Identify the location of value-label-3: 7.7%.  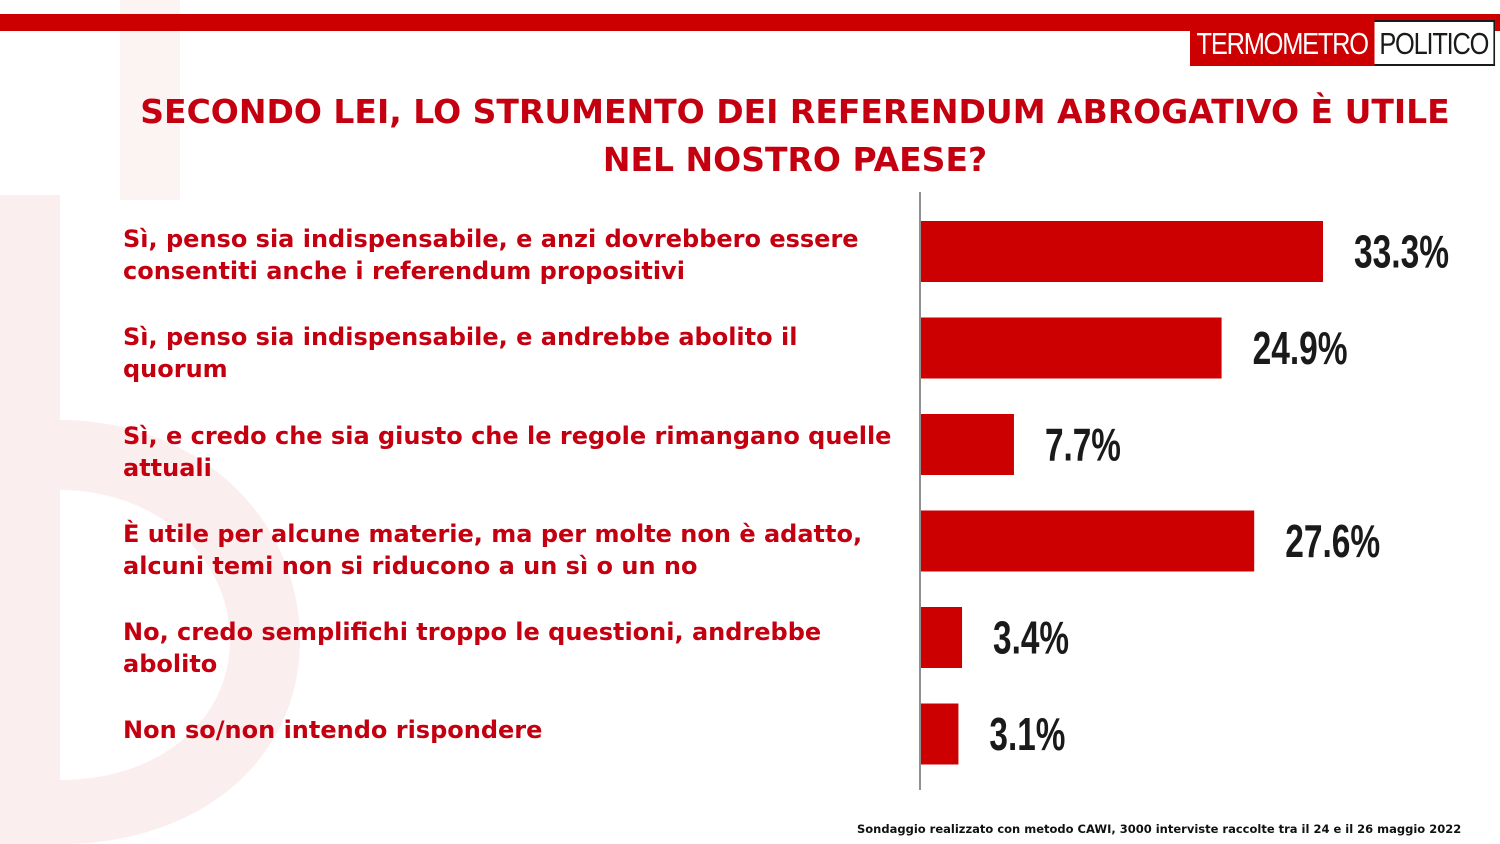
(1083, 445).